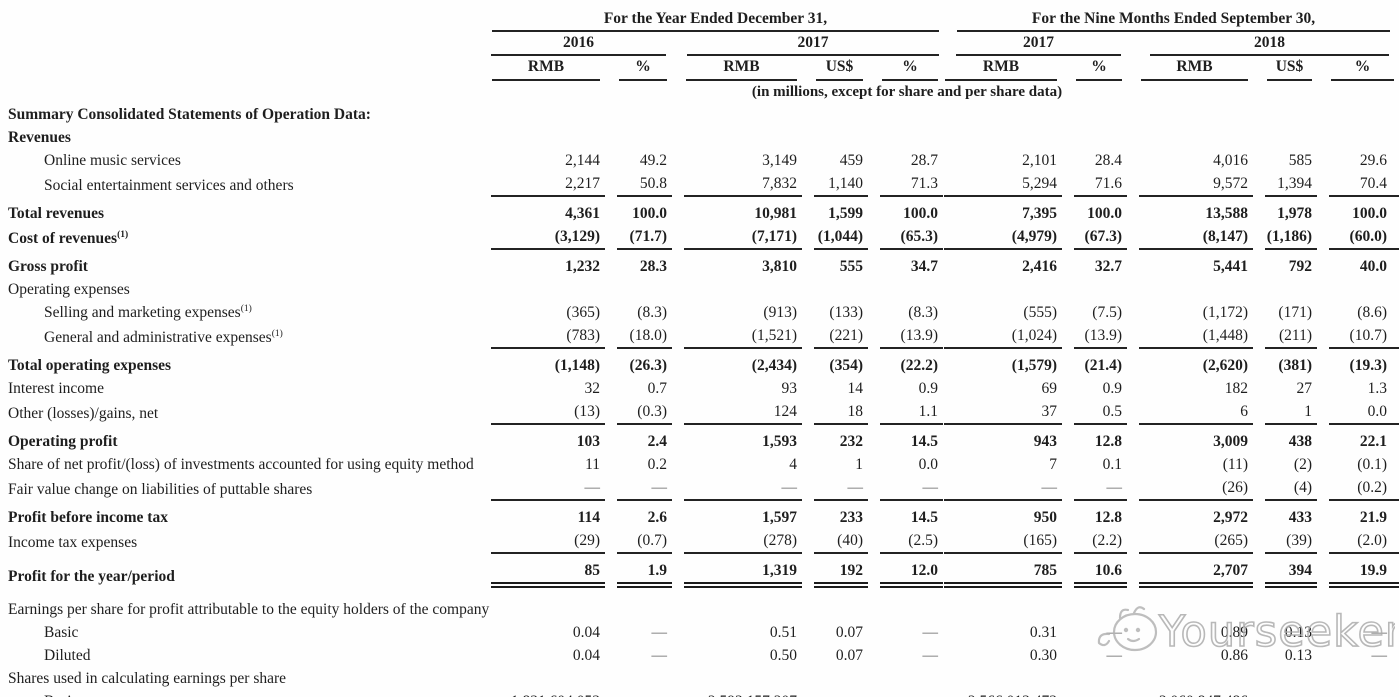 The width and height of the screenshot is (1399, 697). I want to click on row-label: Total operating expenses, so click(90, 365).